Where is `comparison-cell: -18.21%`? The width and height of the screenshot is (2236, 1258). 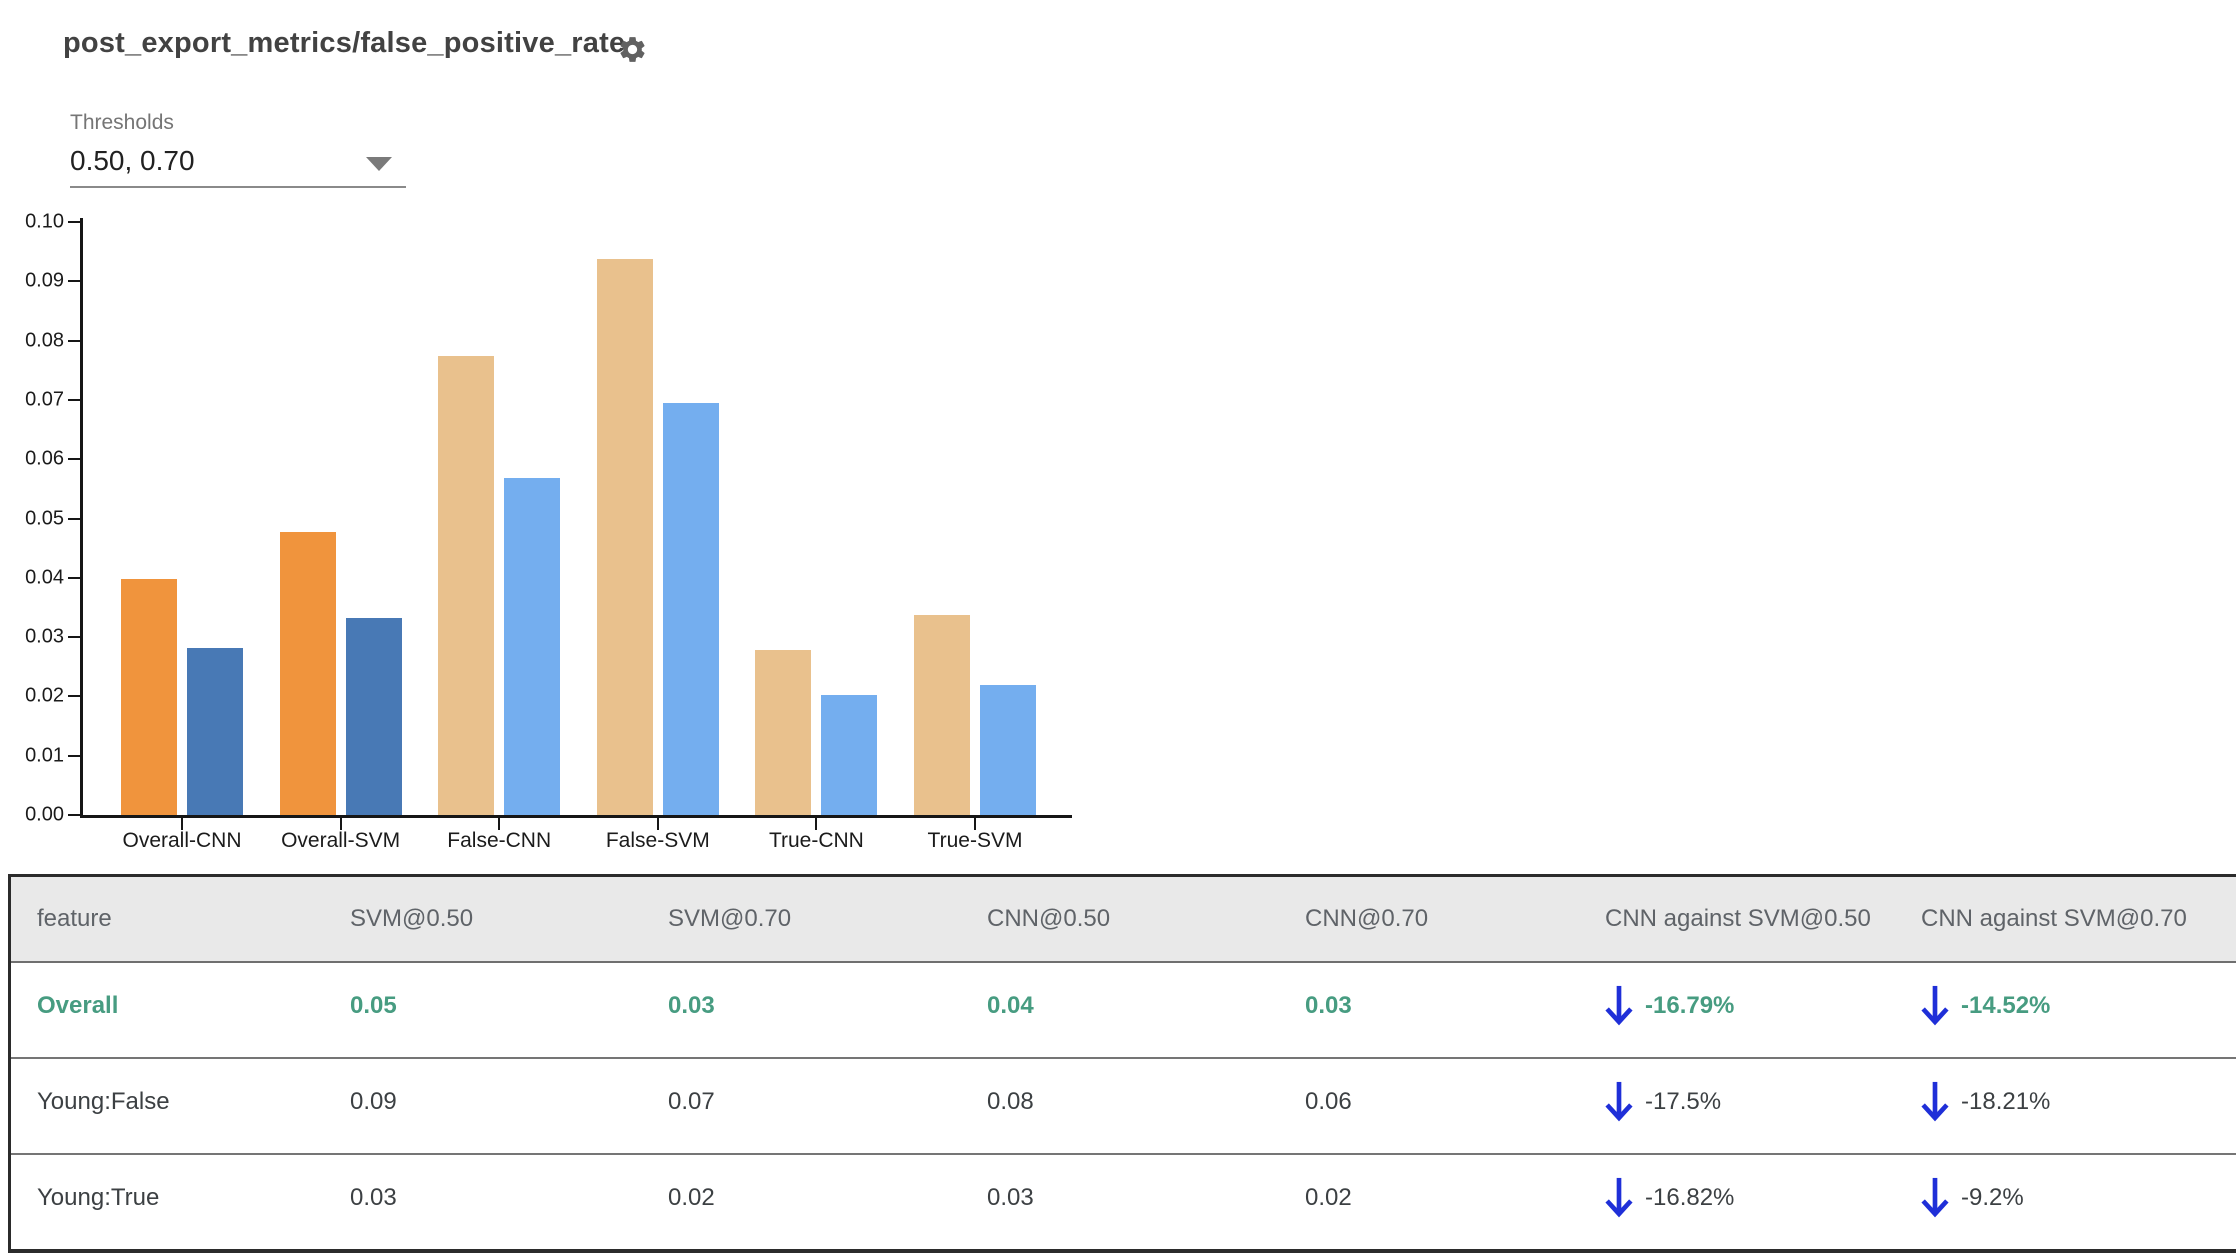 comparison-cell: -18.21% is located at coordinates (2074, 1106).